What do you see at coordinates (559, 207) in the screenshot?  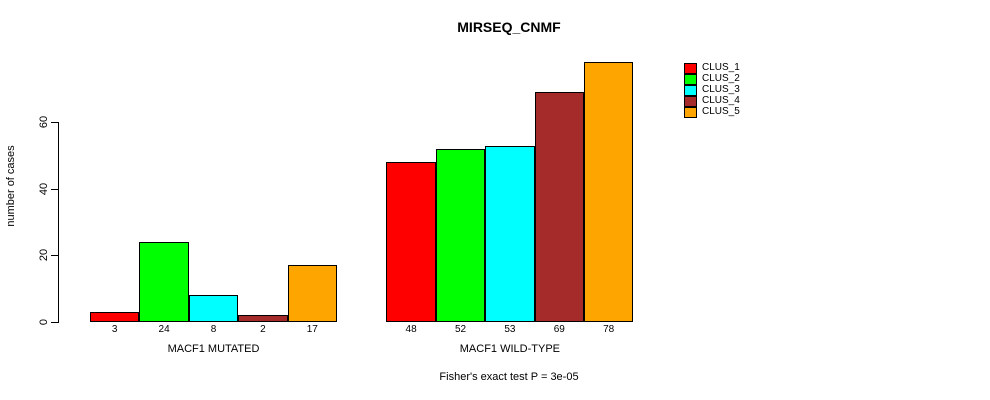 I see `bar-clus_4-group2` at bounding box center [559, 207].